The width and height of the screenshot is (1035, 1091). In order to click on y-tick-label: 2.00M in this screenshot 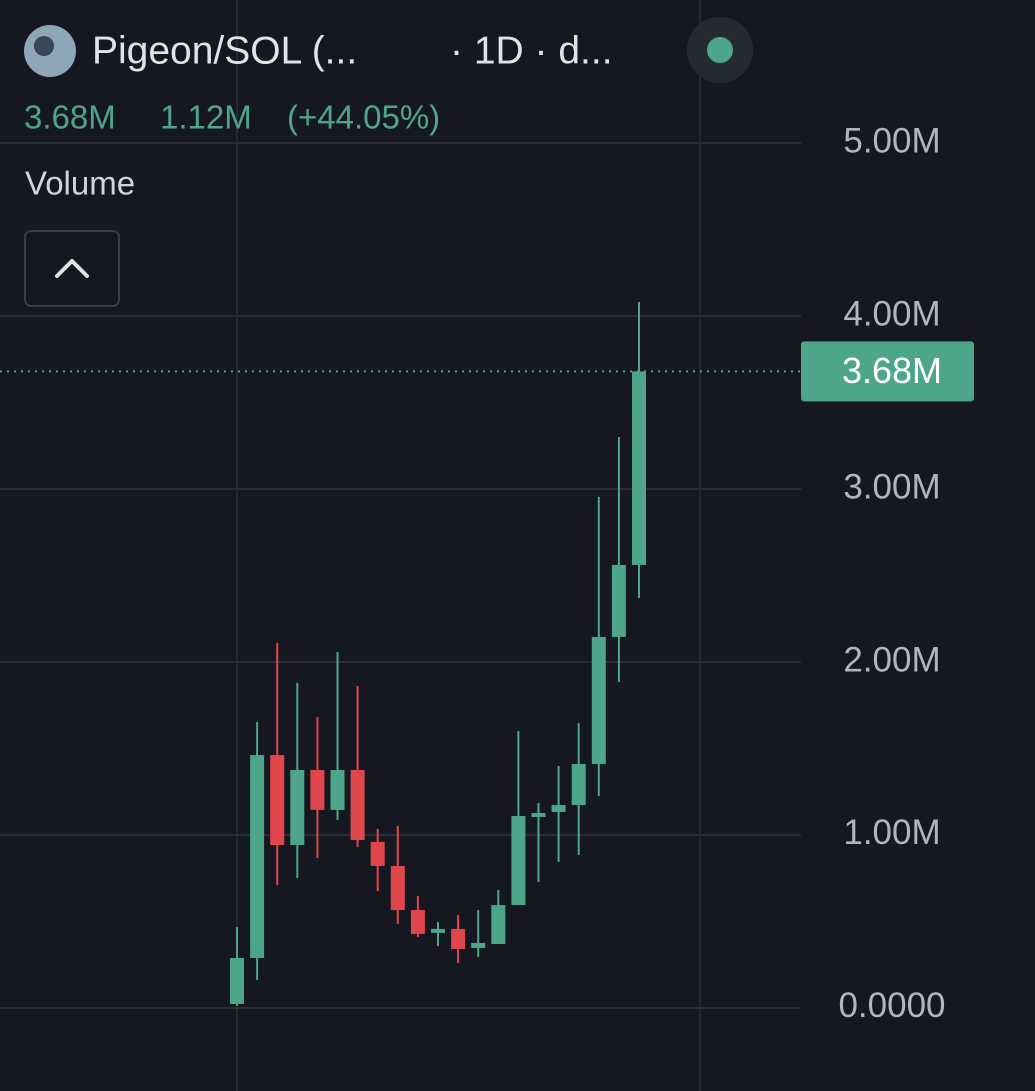, I will do `click(891, 659)`.